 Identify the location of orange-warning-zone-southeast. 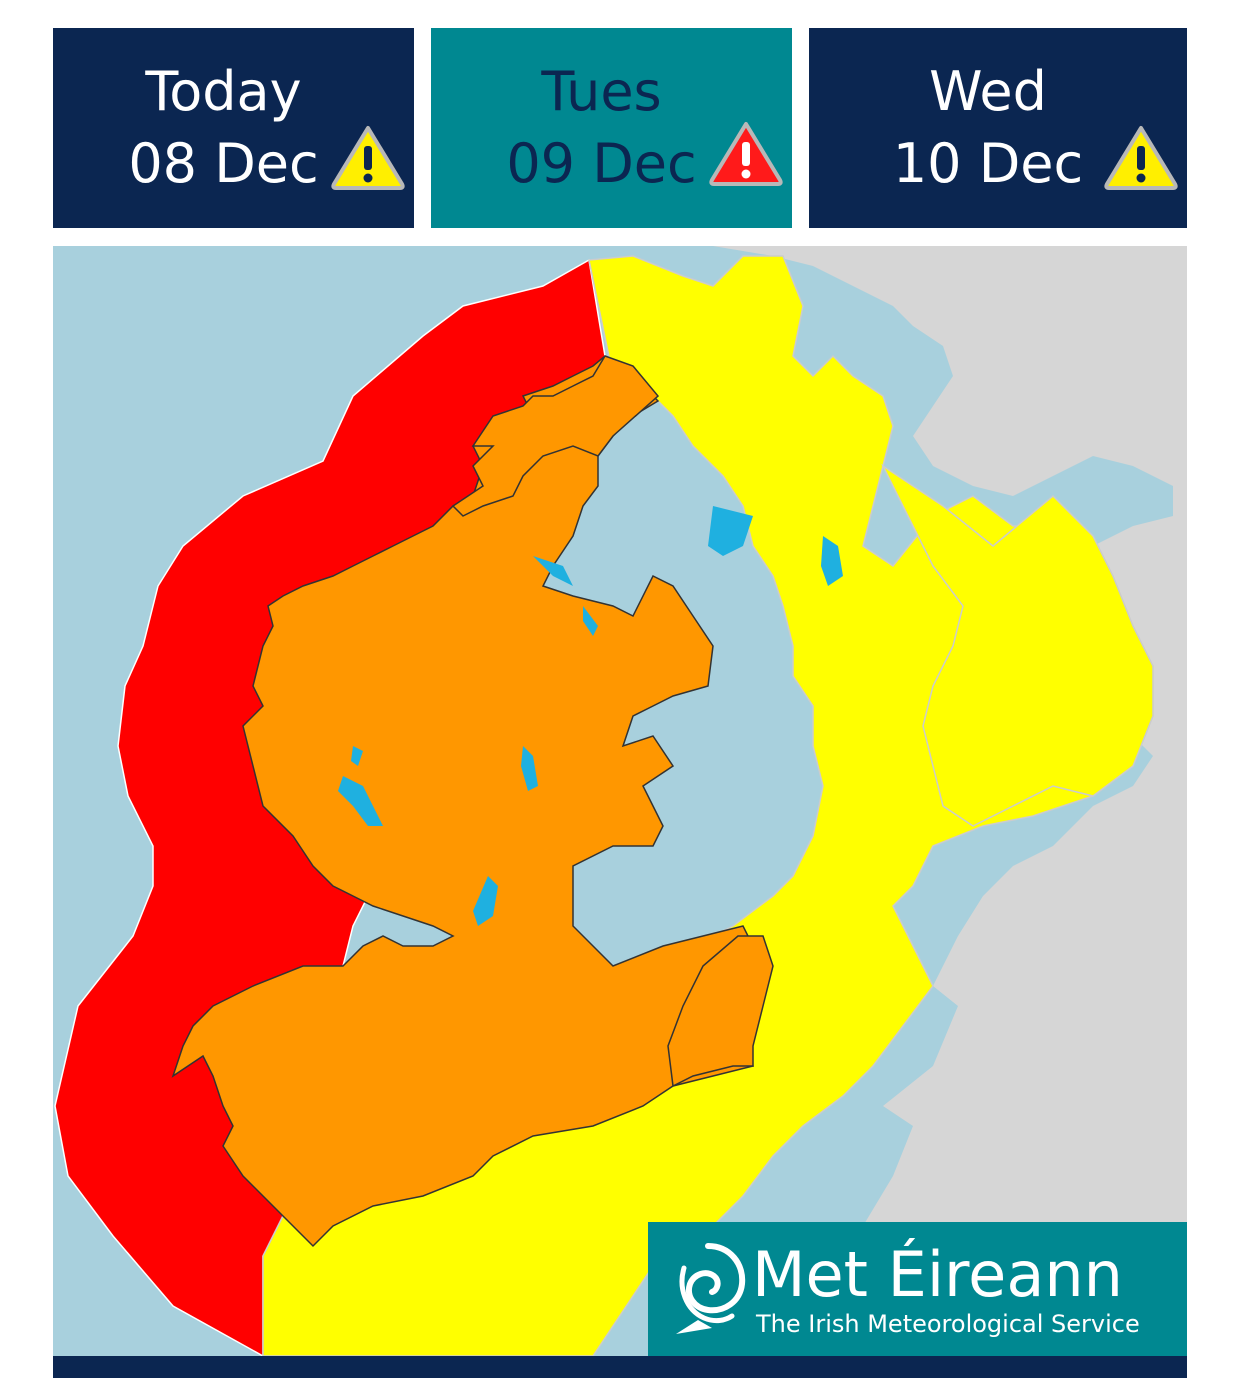
(720, 1011).